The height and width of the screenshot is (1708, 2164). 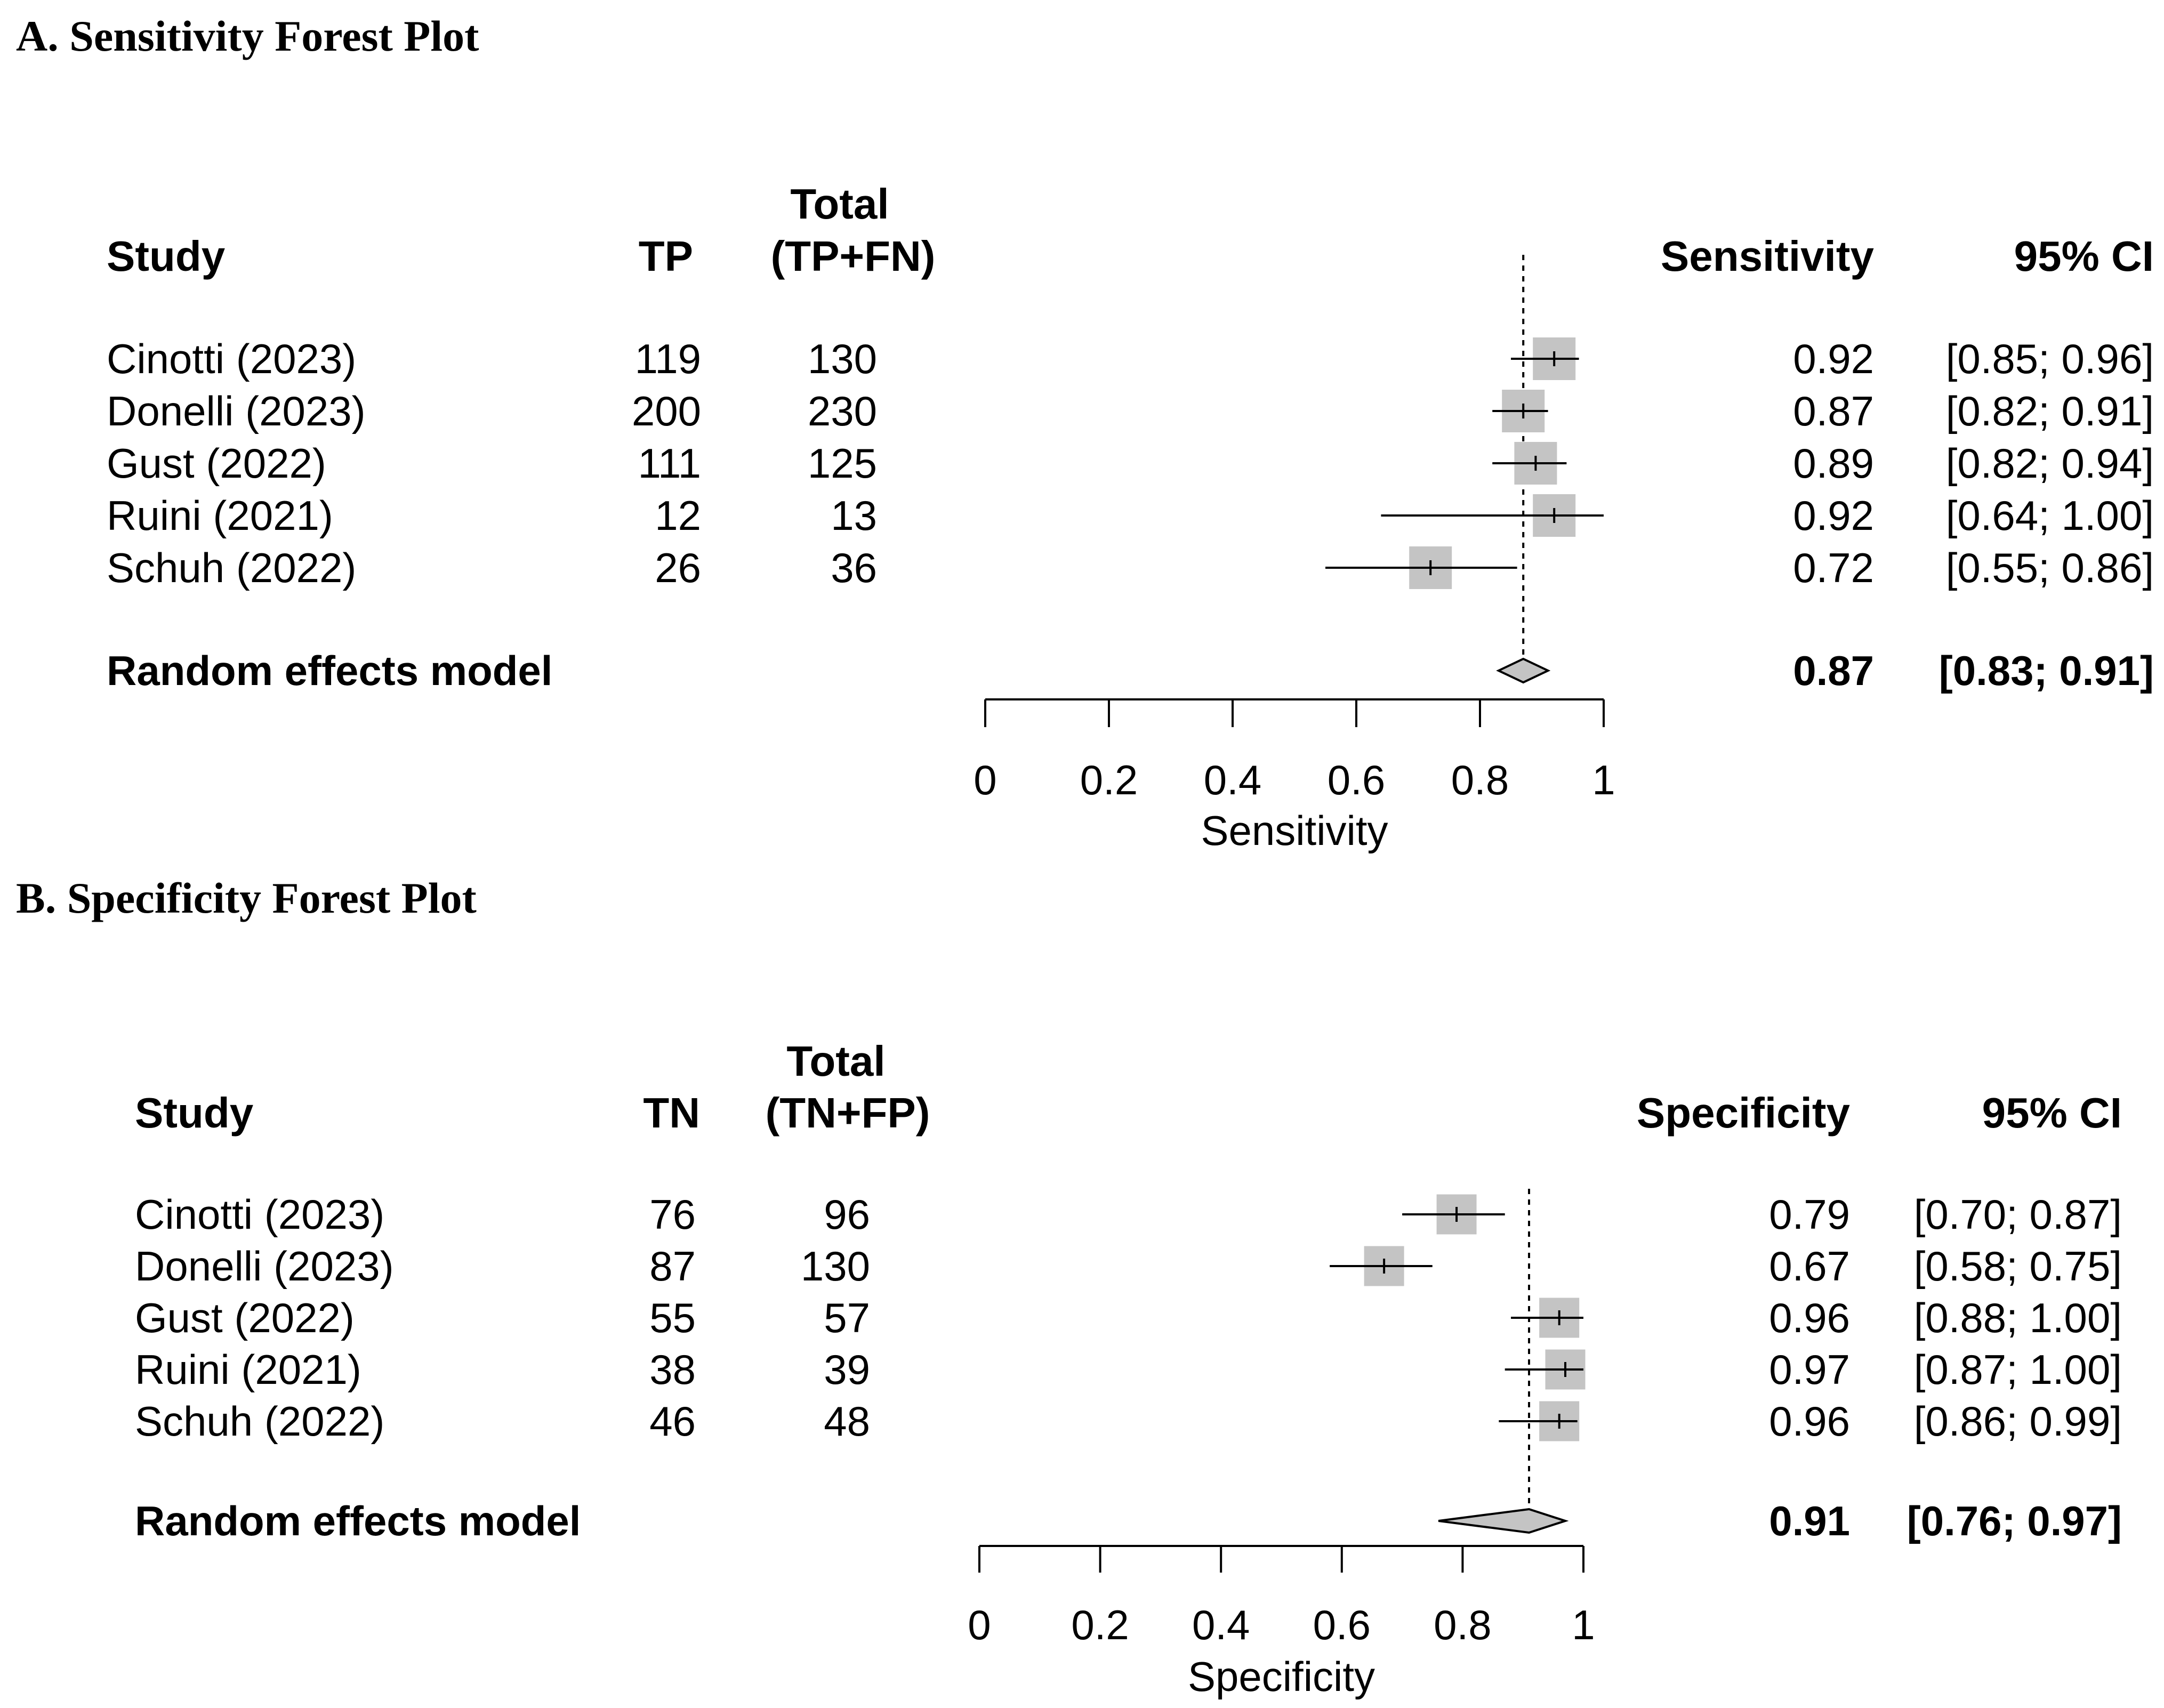 I want to click on study-total: 57, so click(x=847, y=1317).